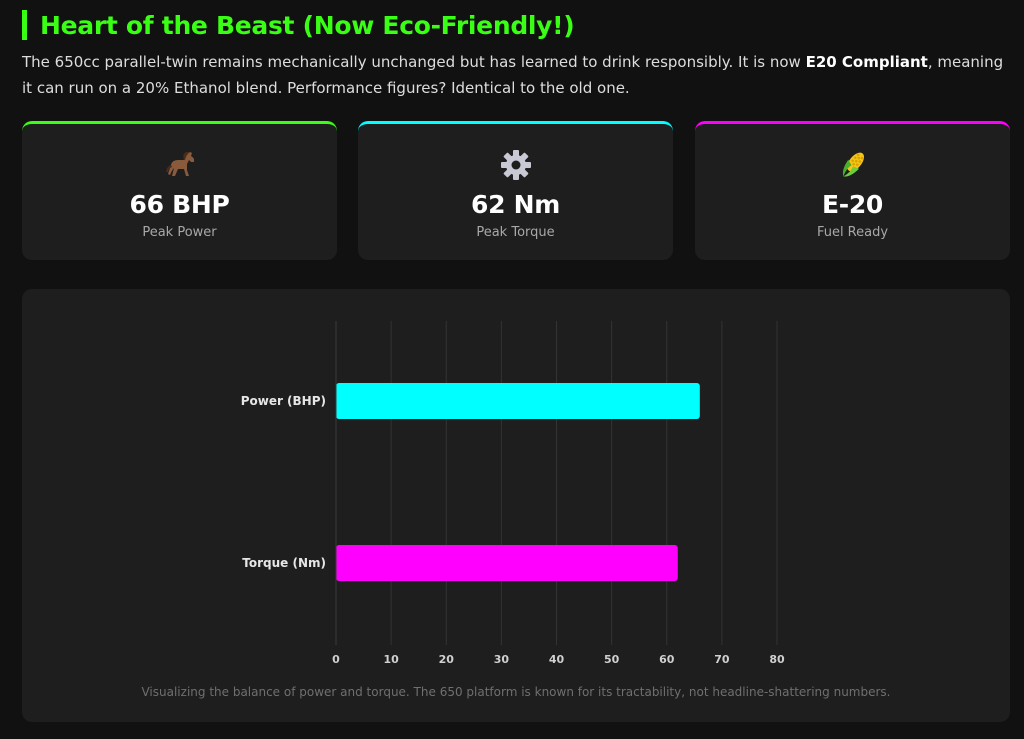  I want to click on x-tick-label: 10, so click(391, 659).